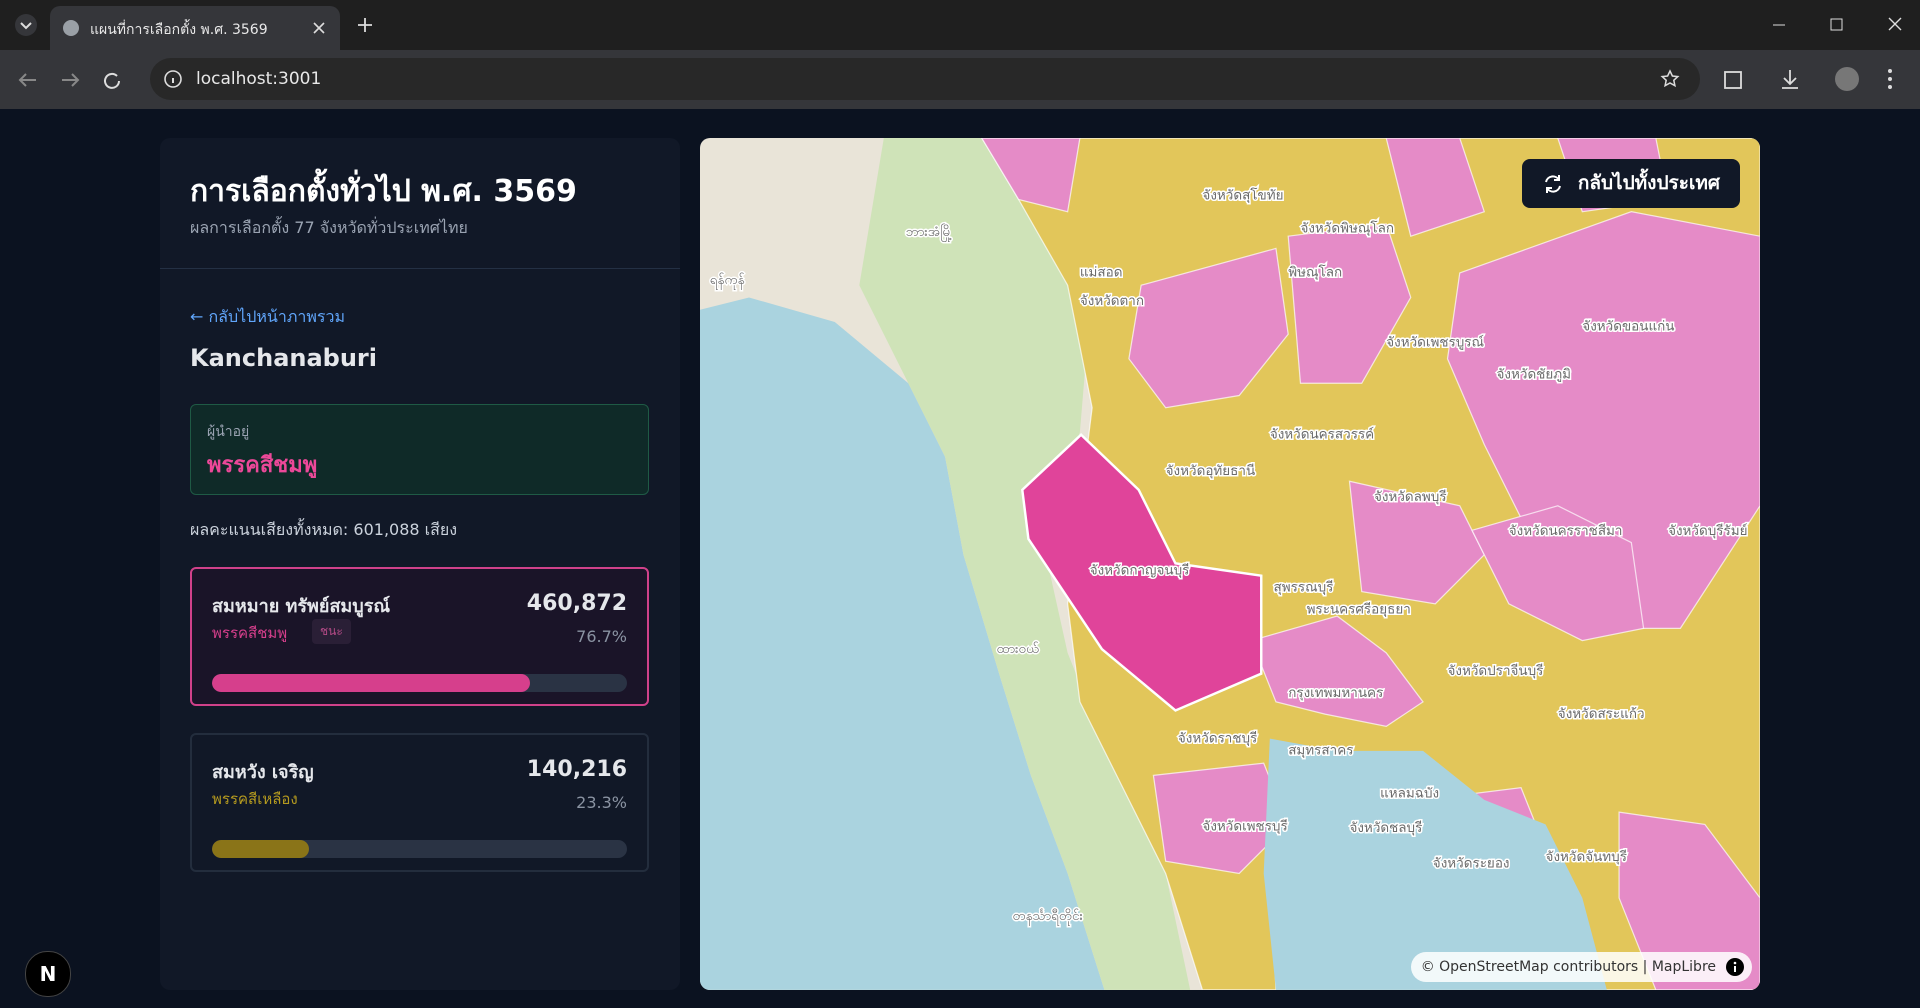  Describe the element at coordinates (1320, 751) in the screenshot. I see `map-label: สมุทรสาคร` at that location.